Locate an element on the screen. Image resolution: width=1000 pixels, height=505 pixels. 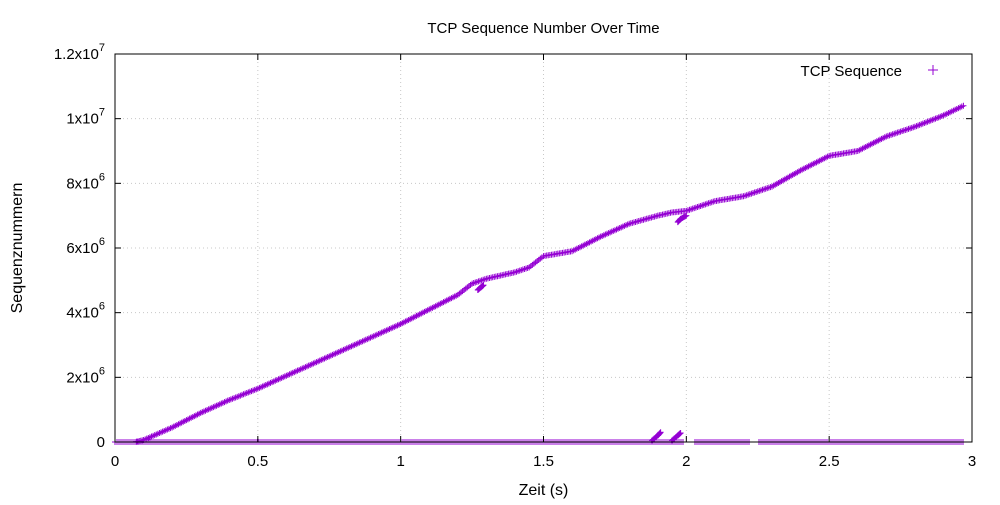
data-point is located at coordinates (963, 105).